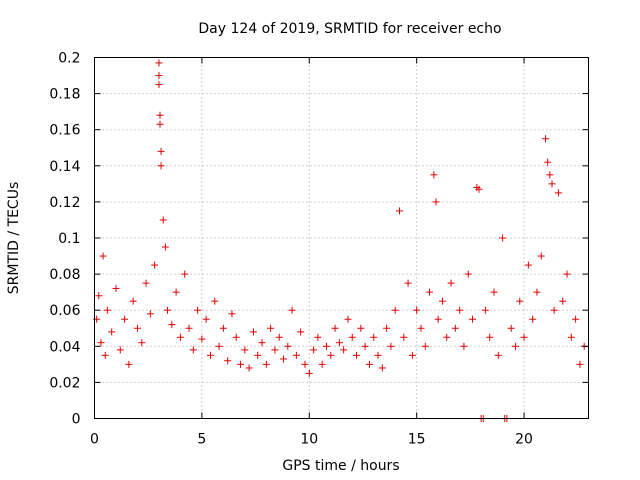 This screenshot has height=480, width=640. Describe the element at coordinates (417, 440) in the screenshot. I see `x-tick-label: 15` at that location.